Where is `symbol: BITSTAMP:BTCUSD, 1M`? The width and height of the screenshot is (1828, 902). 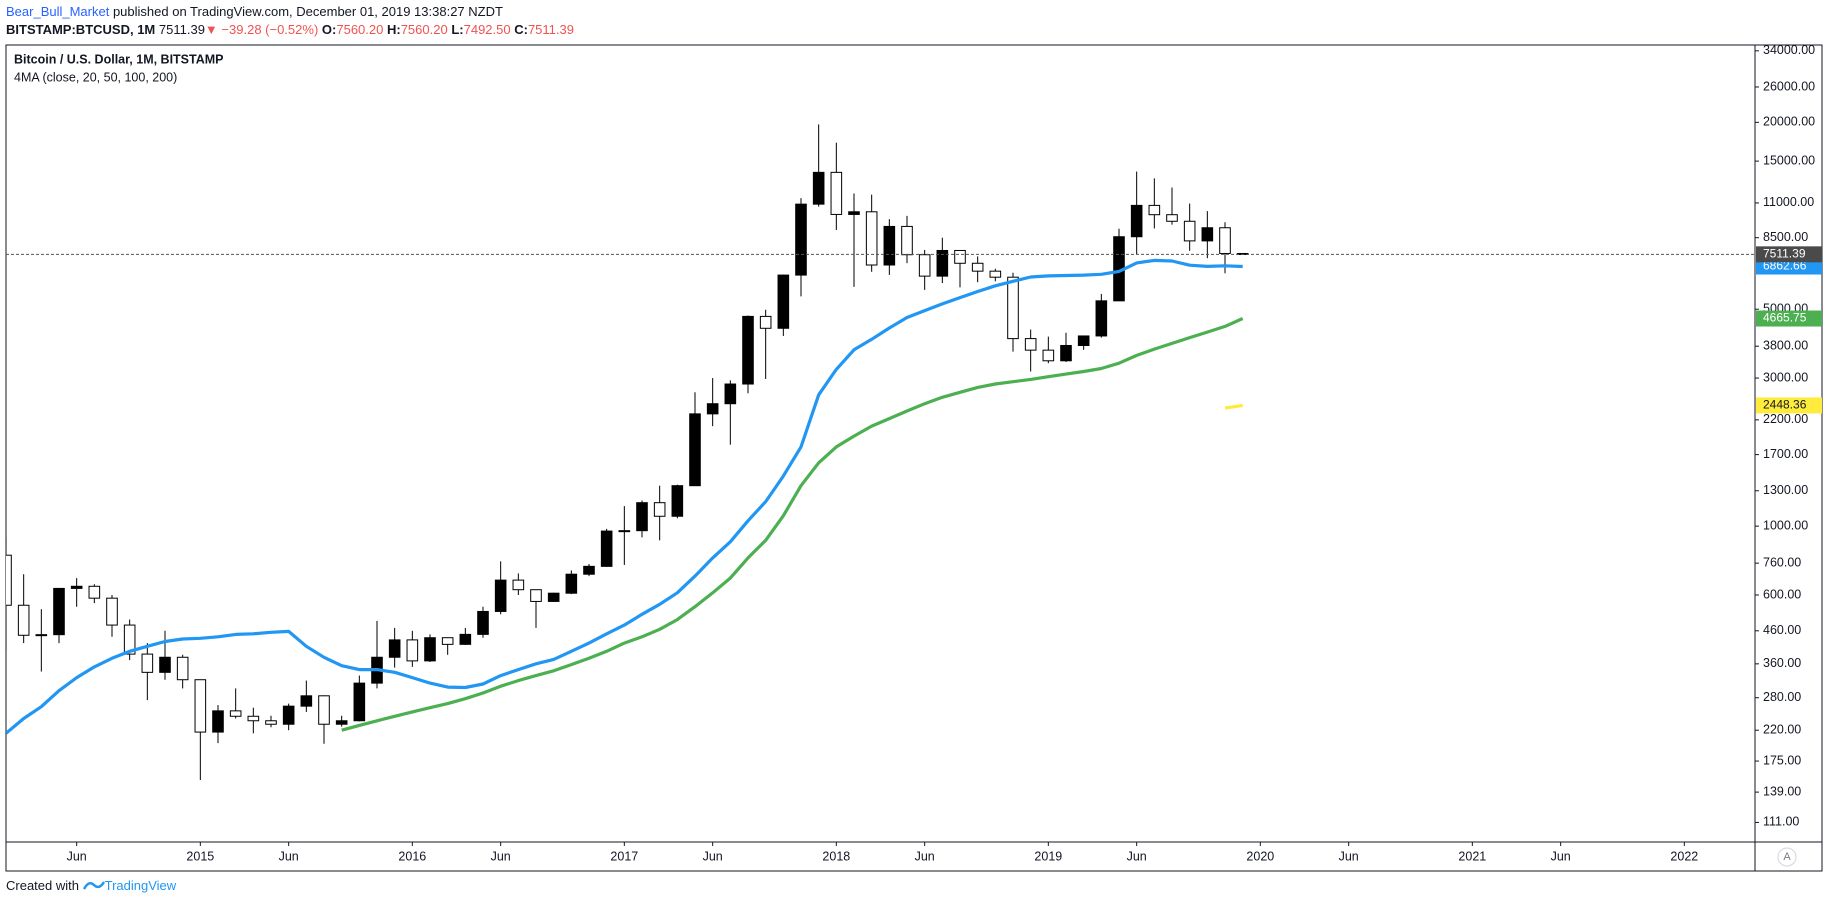 symbol: BITSTAMP:BTCUSD, 1M is located at coordinates (81, 29).